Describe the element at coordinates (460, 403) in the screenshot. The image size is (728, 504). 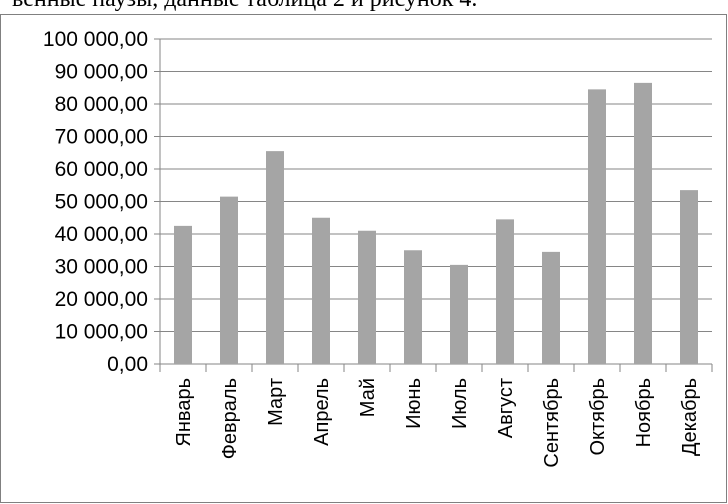
I see `x-tick-label: Июль` at that location.